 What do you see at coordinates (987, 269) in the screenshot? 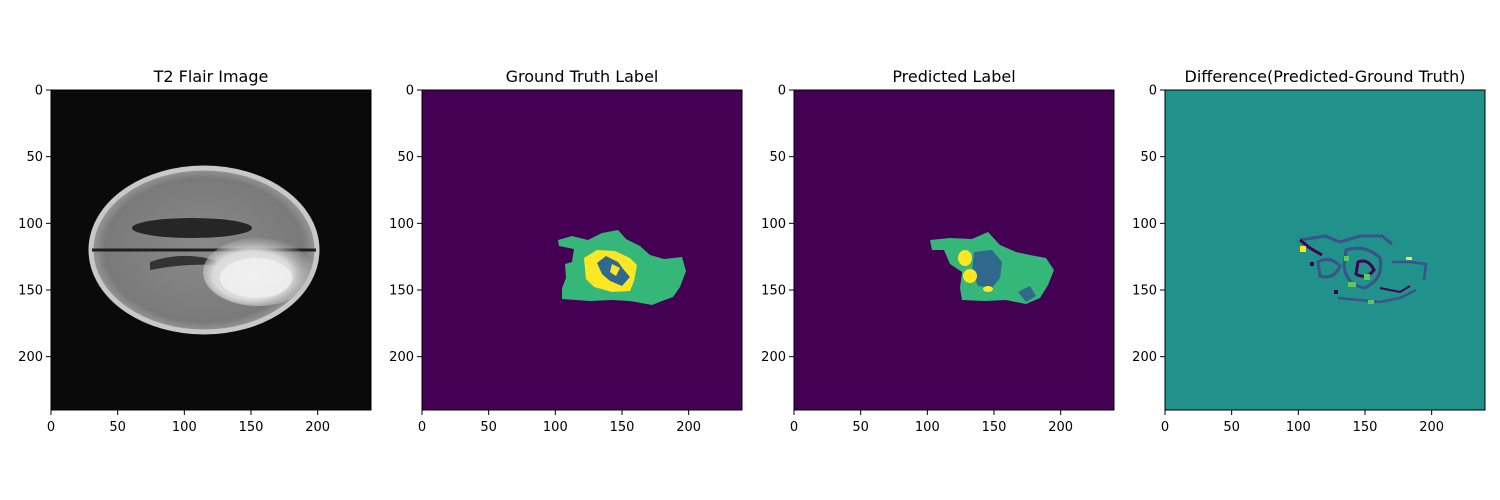
I see `core-region` at bounding box center [987, 269].